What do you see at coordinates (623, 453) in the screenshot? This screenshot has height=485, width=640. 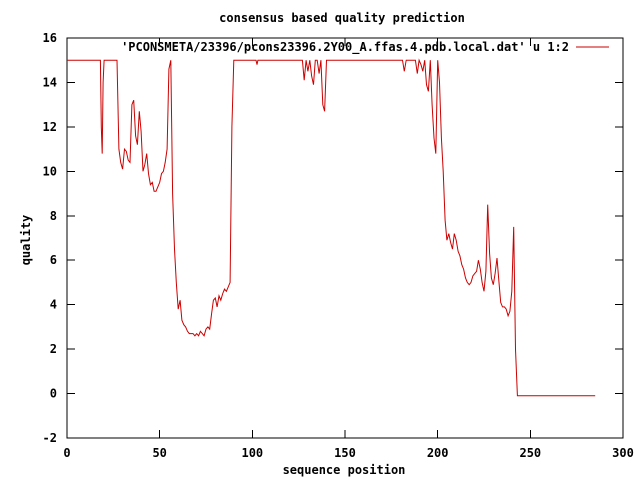 I see `x-tick-label: 300` at bounding box center [623, 453].